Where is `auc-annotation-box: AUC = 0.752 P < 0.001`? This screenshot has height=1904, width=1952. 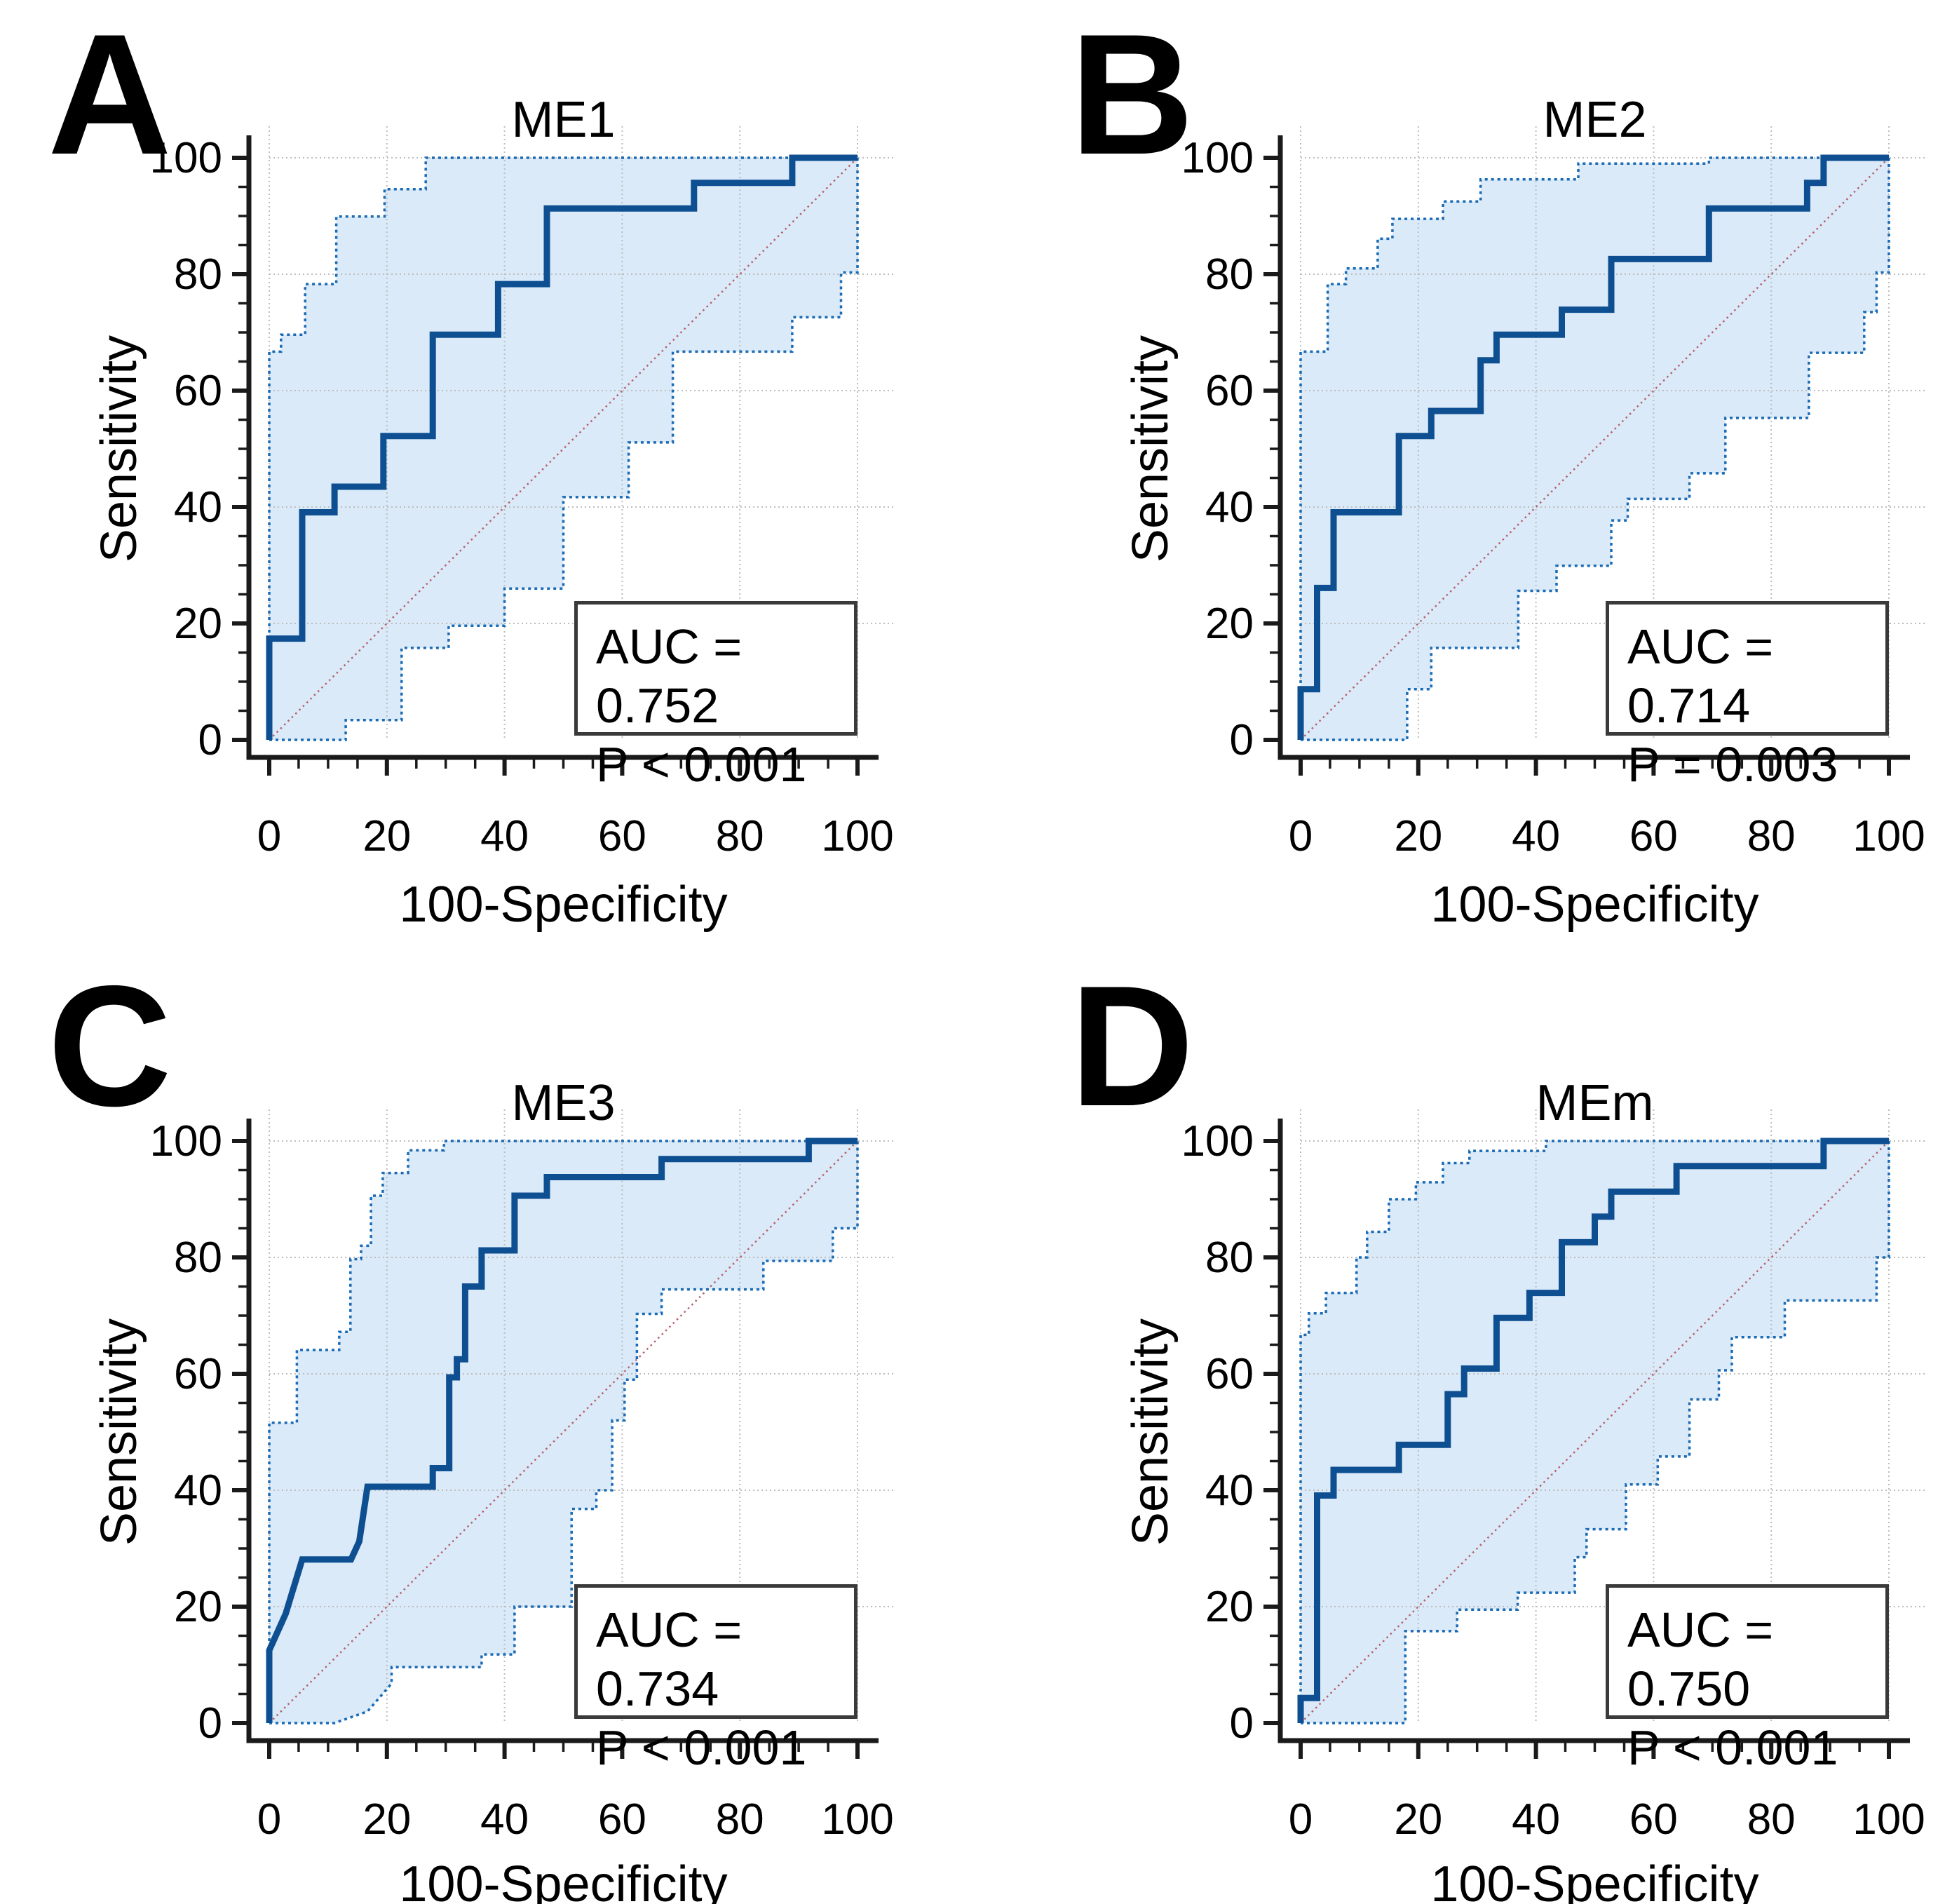
auc-annotation-box: AUC = 0.752 P < 0.001 is located at coordinates (716, 696).